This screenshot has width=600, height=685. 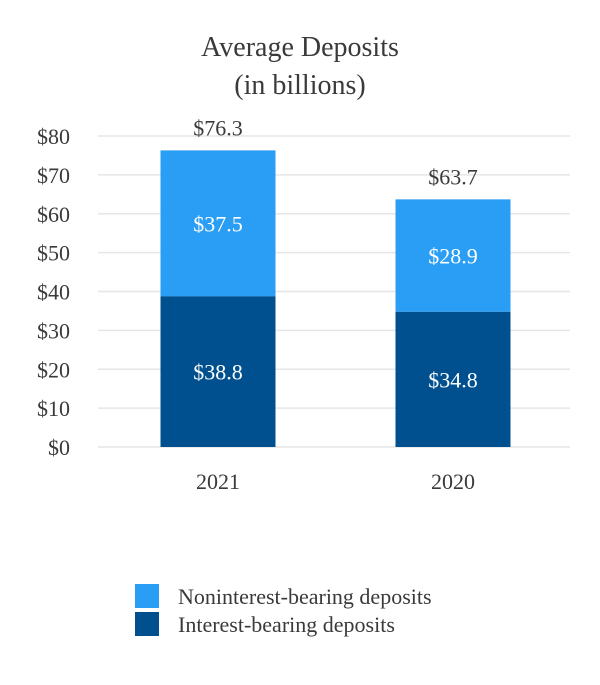 What do you see at coordinates (53, 214) in the screenshot?
I see `y-tick-label-60: $60` at bounding box center [53, 214].